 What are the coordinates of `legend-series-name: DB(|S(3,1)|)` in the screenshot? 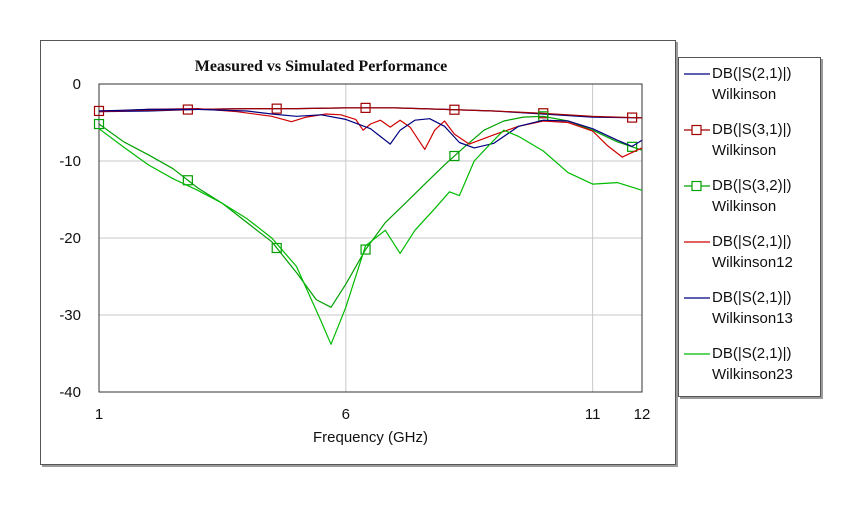 It's located at (752, 129).